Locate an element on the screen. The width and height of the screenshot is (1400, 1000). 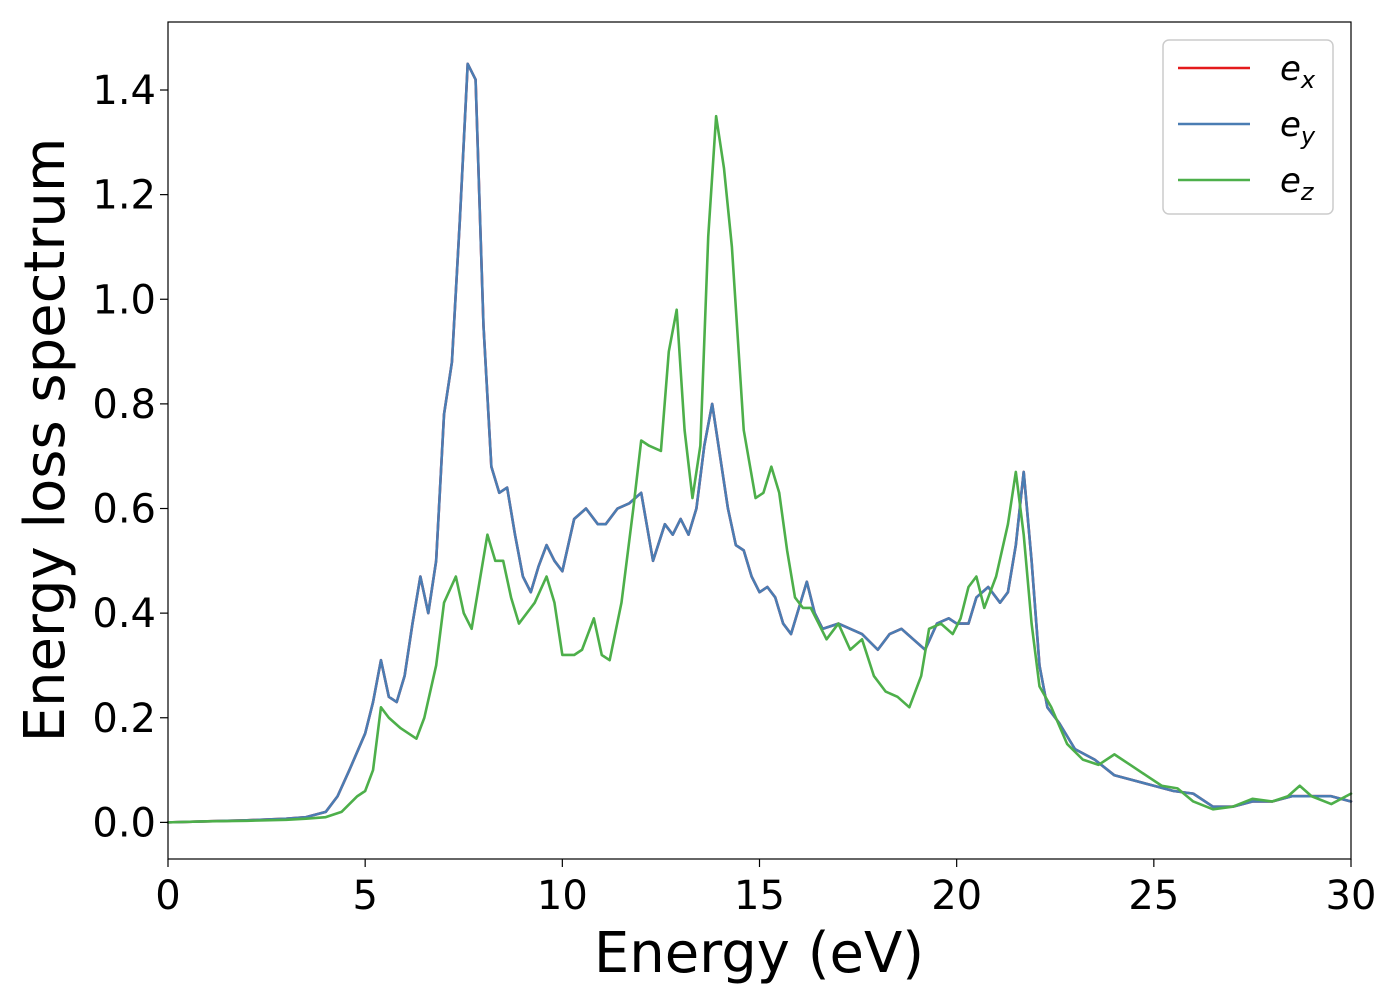
x-tick-label: 30 is located at coordinates (1351, 896).